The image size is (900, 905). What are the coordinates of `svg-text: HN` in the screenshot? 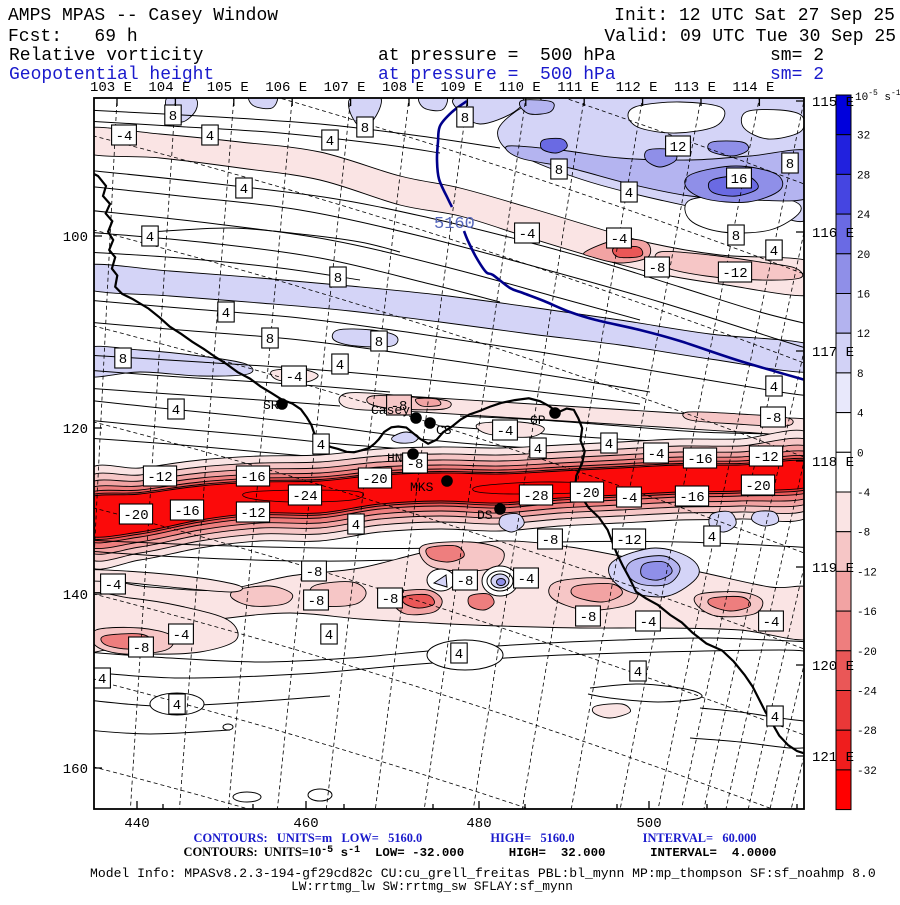 It's located at (395, 458).